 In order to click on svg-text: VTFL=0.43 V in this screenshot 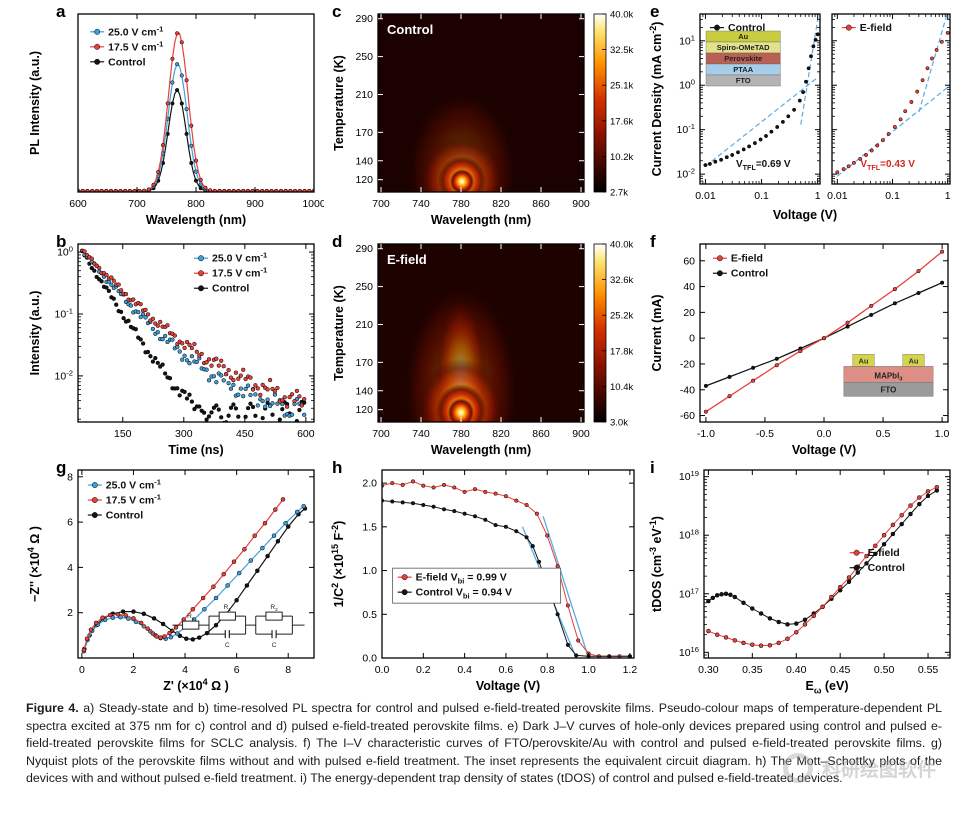, I will do `click(887, 165)`.